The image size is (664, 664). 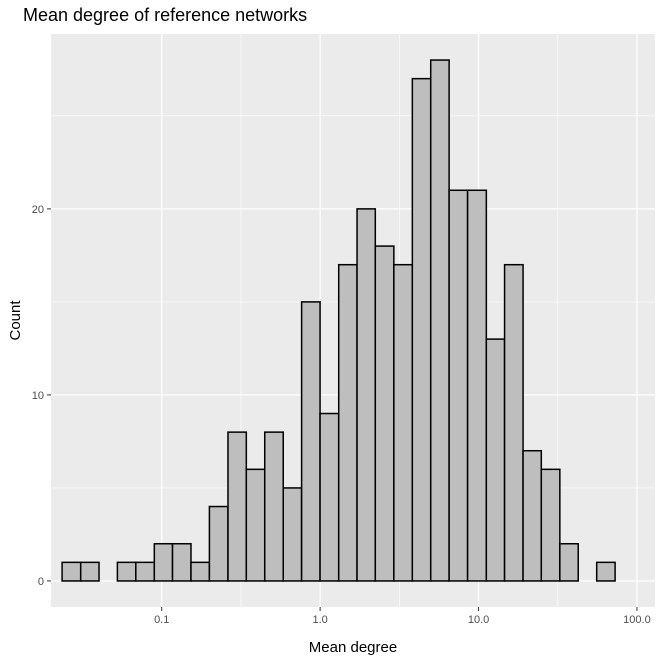 I want to click on x-axis: 0.1 1.0 10.0 100.0, so click(x=402, y=616).